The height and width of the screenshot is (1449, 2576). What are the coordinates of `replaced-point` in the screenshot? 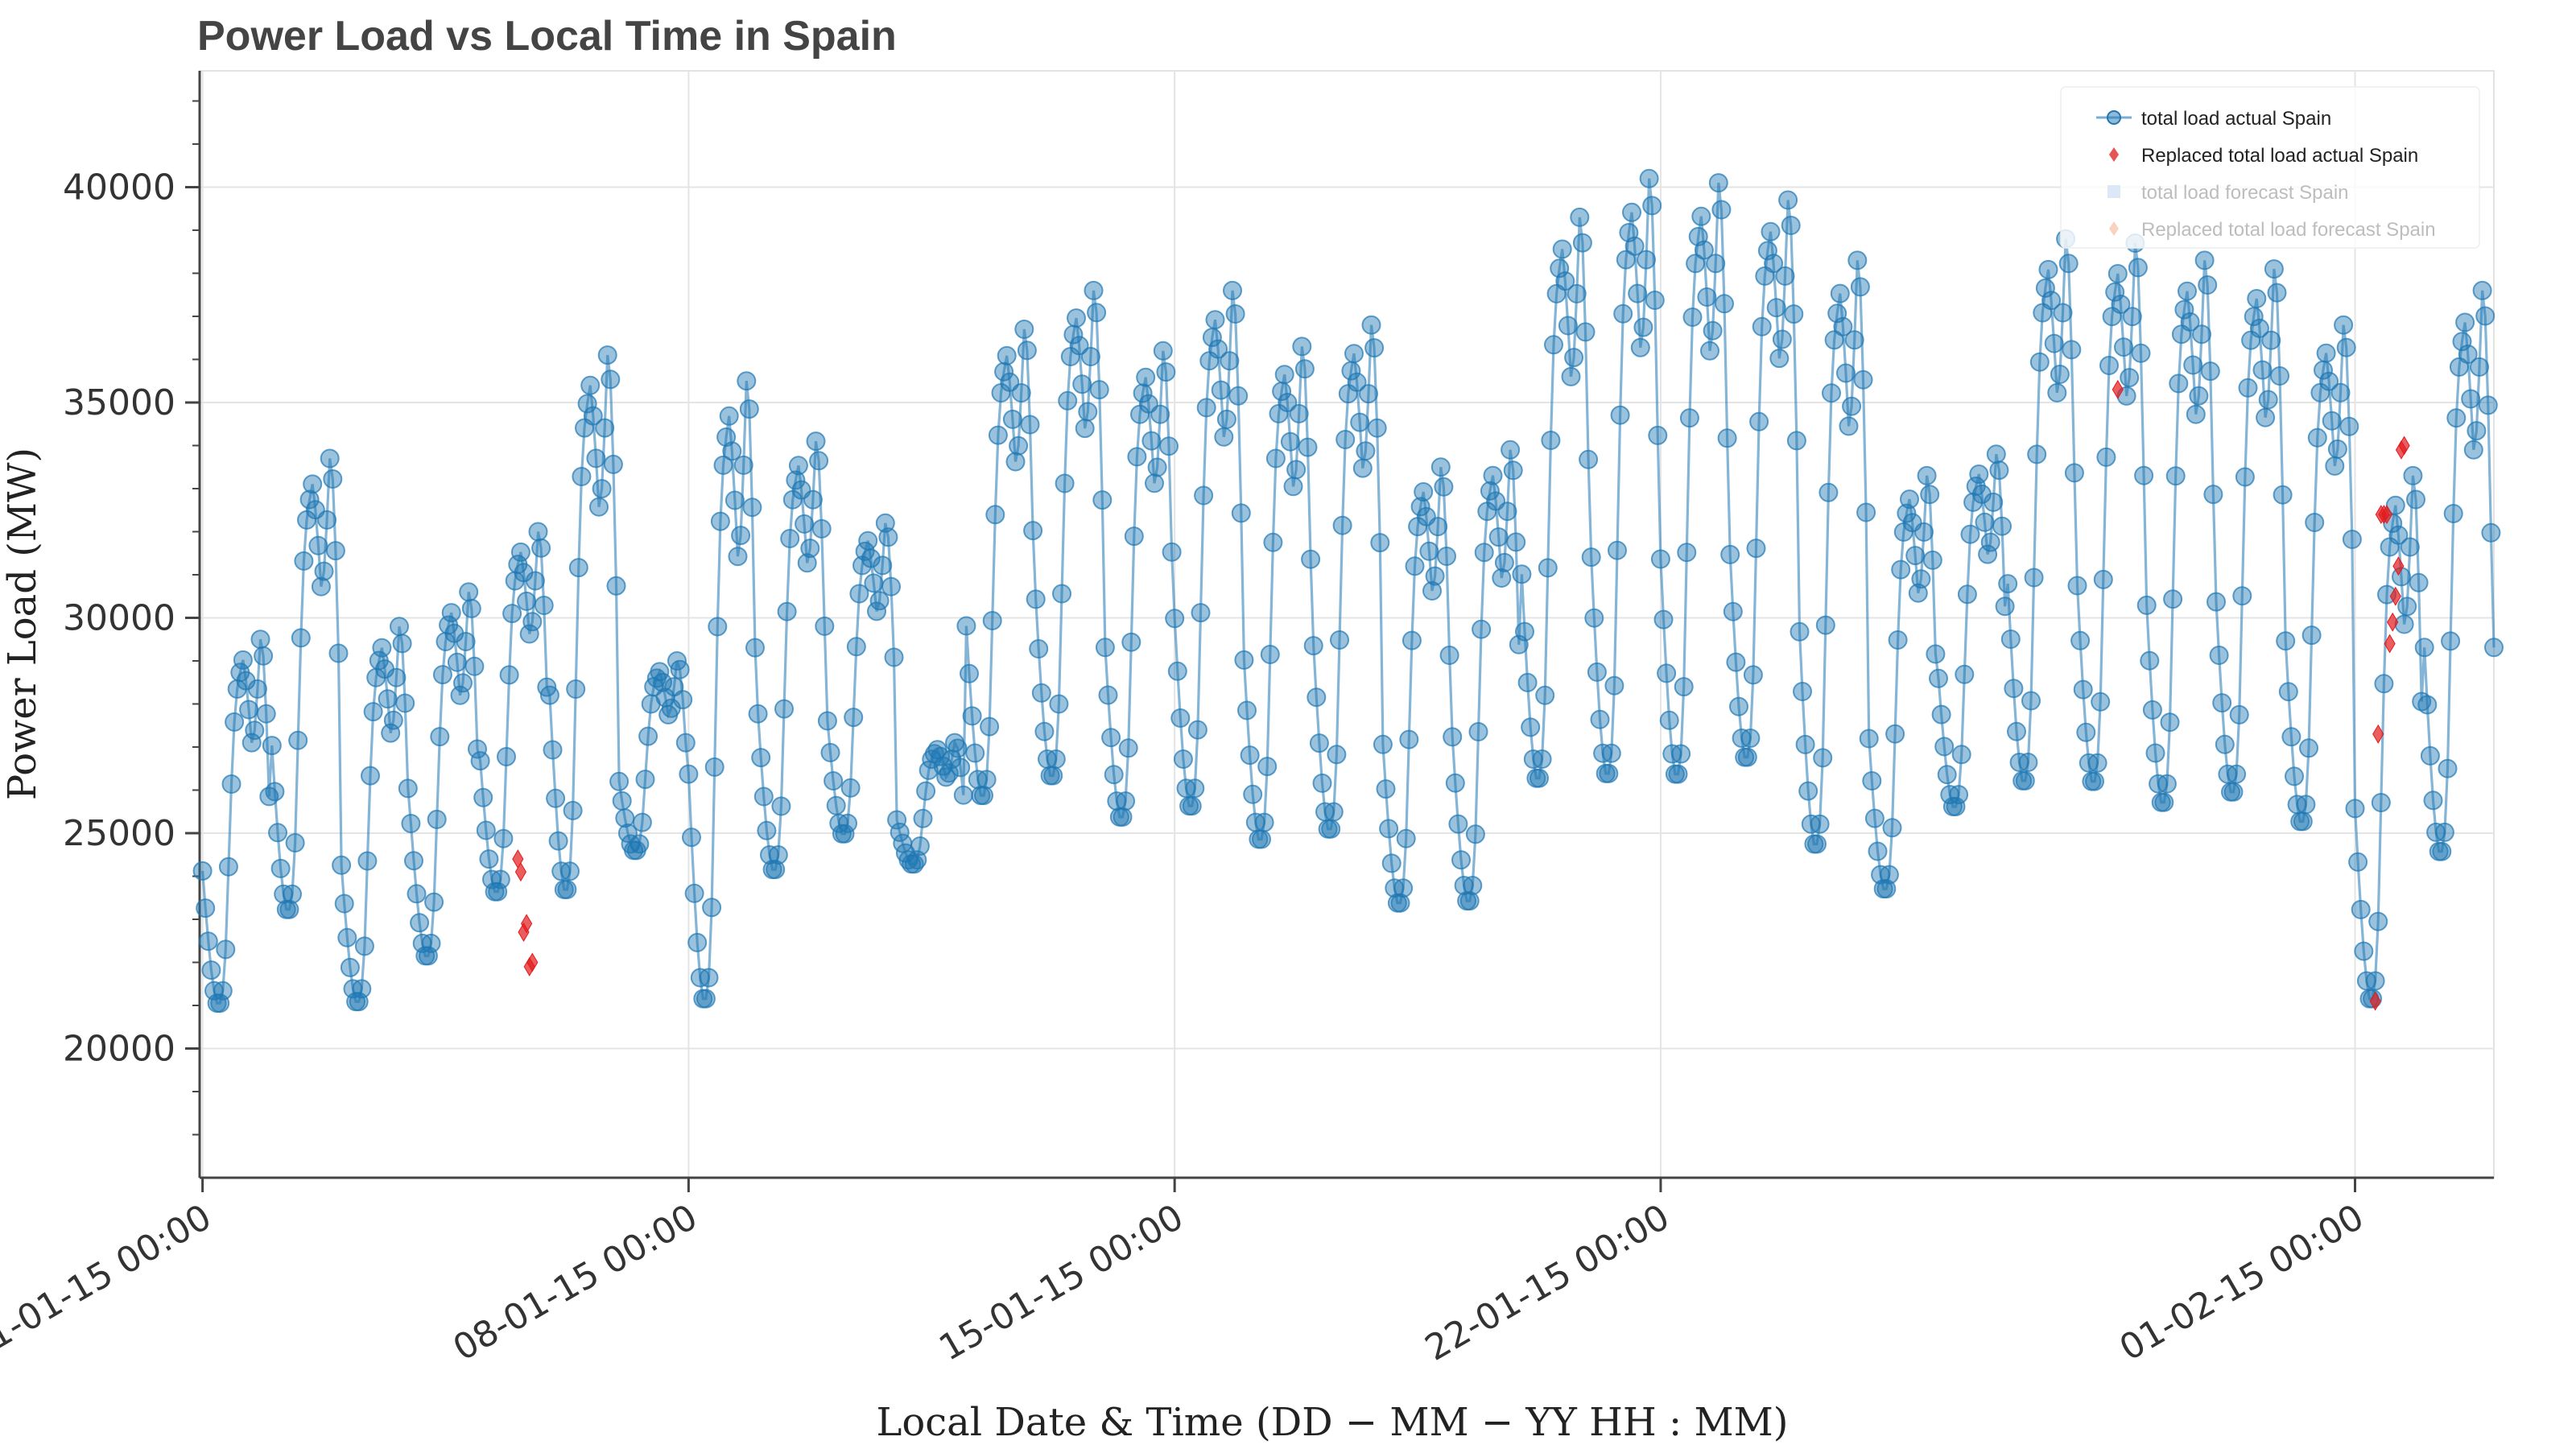 It's located at (2375, 1001).